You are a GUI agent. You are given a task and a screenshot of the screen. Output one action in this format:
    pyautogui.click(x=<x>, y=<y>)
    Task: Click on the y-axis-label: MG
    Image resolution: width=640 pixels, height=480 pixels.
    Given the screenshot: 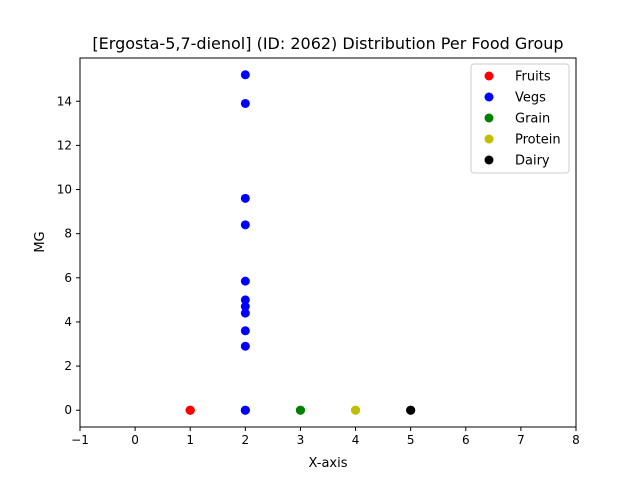 What is the action you would take?
    pyautogui.click(x=40, y=241)
    